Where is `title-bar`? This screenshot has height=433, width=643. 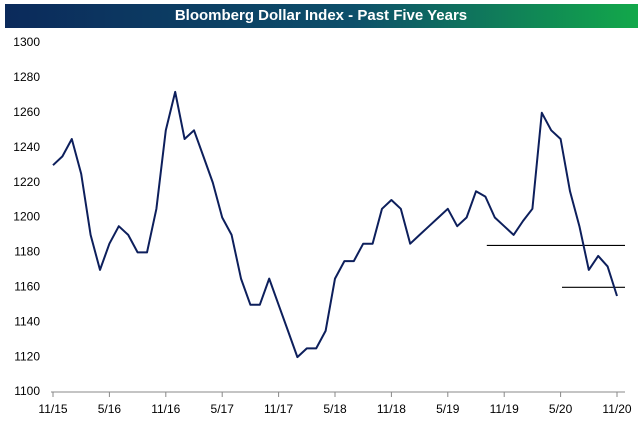
title-bar is located at coordinates (321, 16).